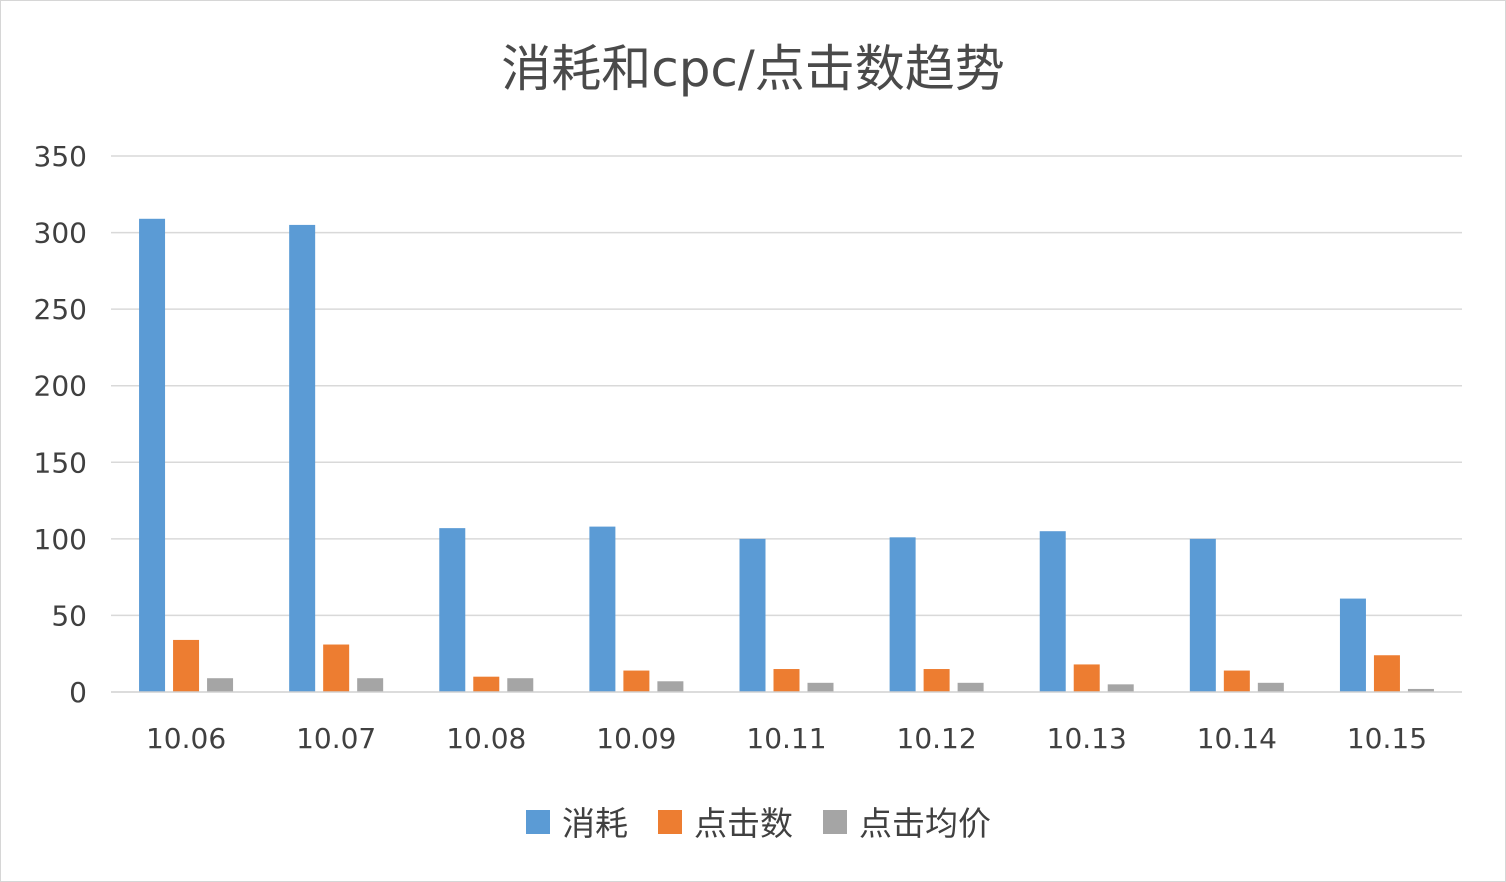 The width and height of the screenshot is (1506, 882). I want to click on bar-3-10.11, so click(820, 687).